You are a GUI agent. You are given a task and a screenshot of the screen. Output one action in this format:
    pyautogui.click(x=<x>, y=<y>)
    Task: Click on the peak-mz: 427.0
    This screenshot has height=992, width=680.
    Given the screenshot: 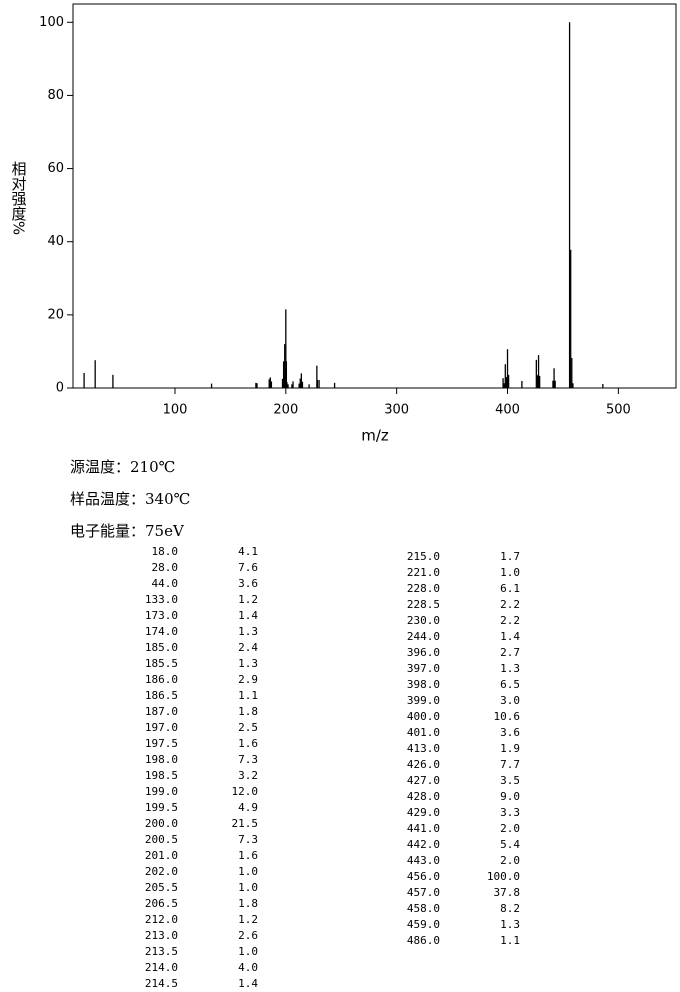 What is the action you would take?
    pyautogui.click(x=423, y=780)
    